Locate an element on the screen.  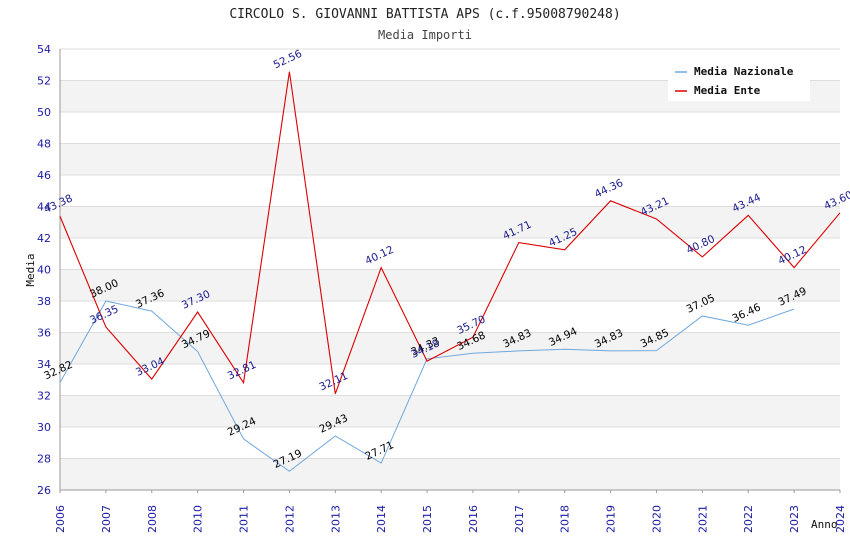
y-tick-label: 34 is located at coordinates (44, 364).